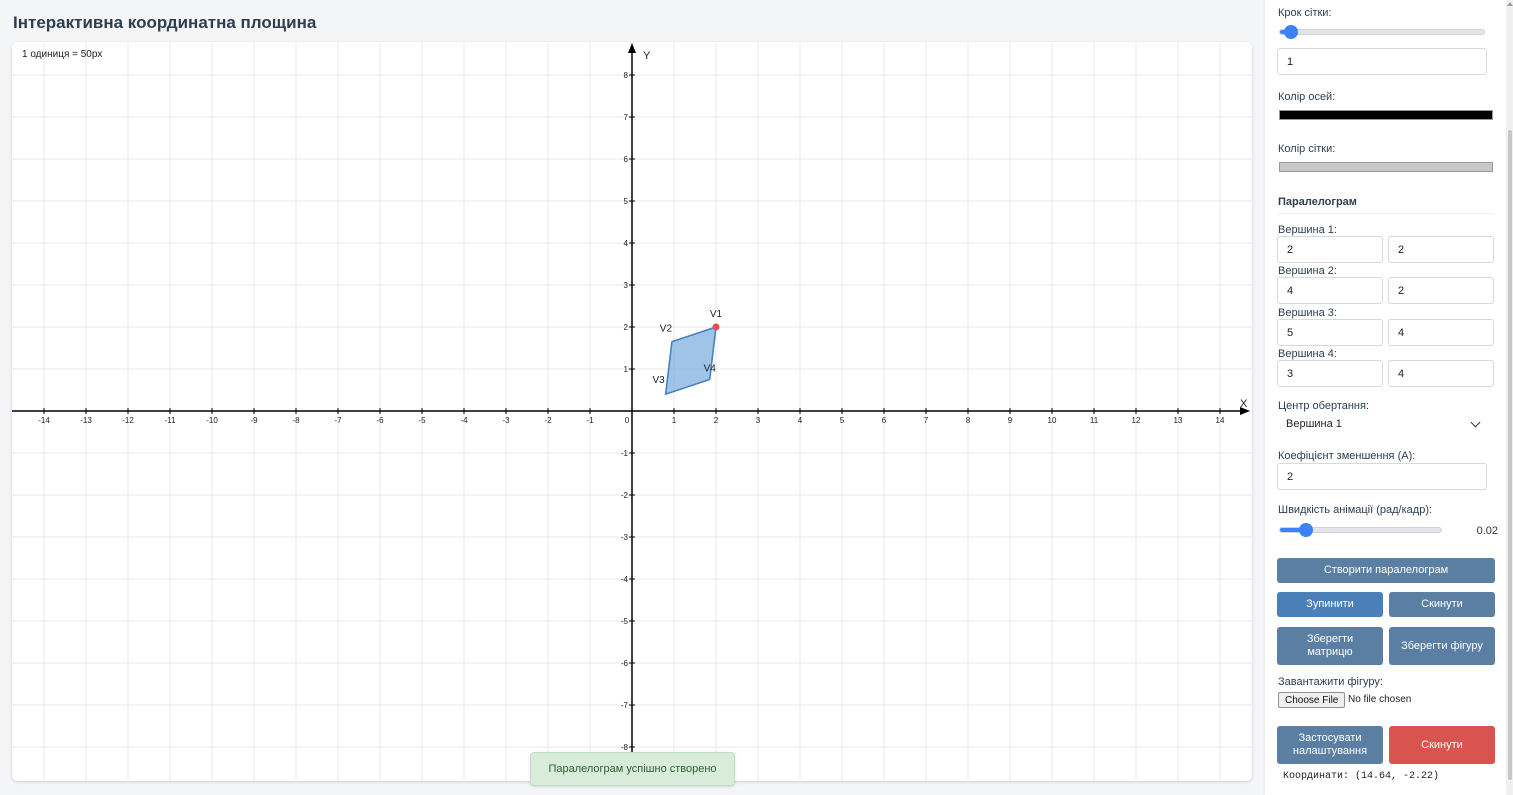 The height and width of the screenshot is (795, 1513). What do you see at coordinates (625, 495) in the screenshot?
I see `y-tick-label: -2` at bounding box center [625, 495].